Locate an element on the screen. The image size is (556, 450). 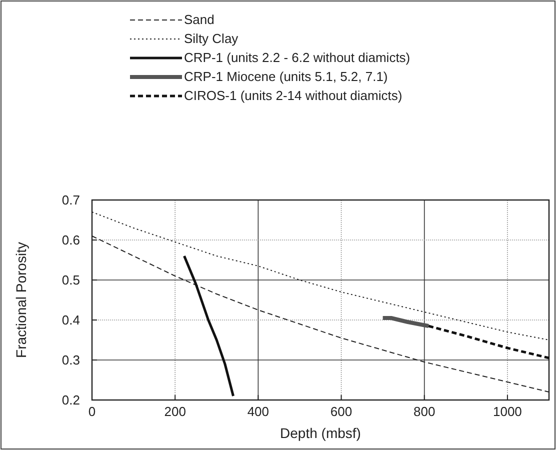
legend-label: CRP-1 (units 2.2 - 6.2 without diamicts) is located at coordinates (297, 57).